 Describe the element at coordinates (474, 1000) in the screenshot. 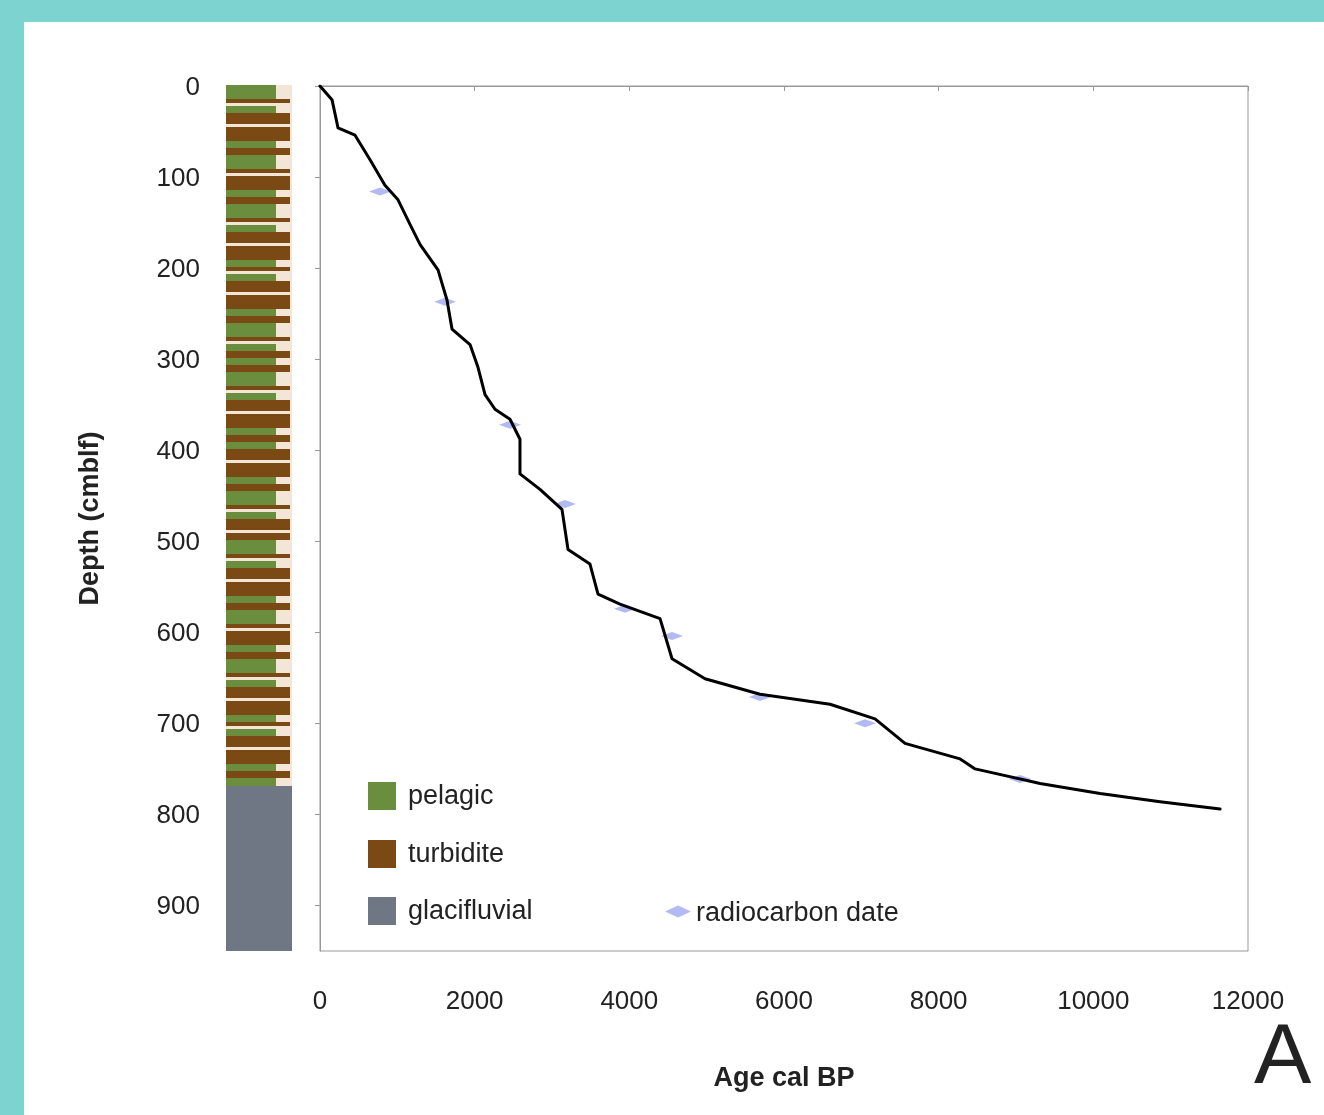

I see `x-tick-label: 2000` at that location.